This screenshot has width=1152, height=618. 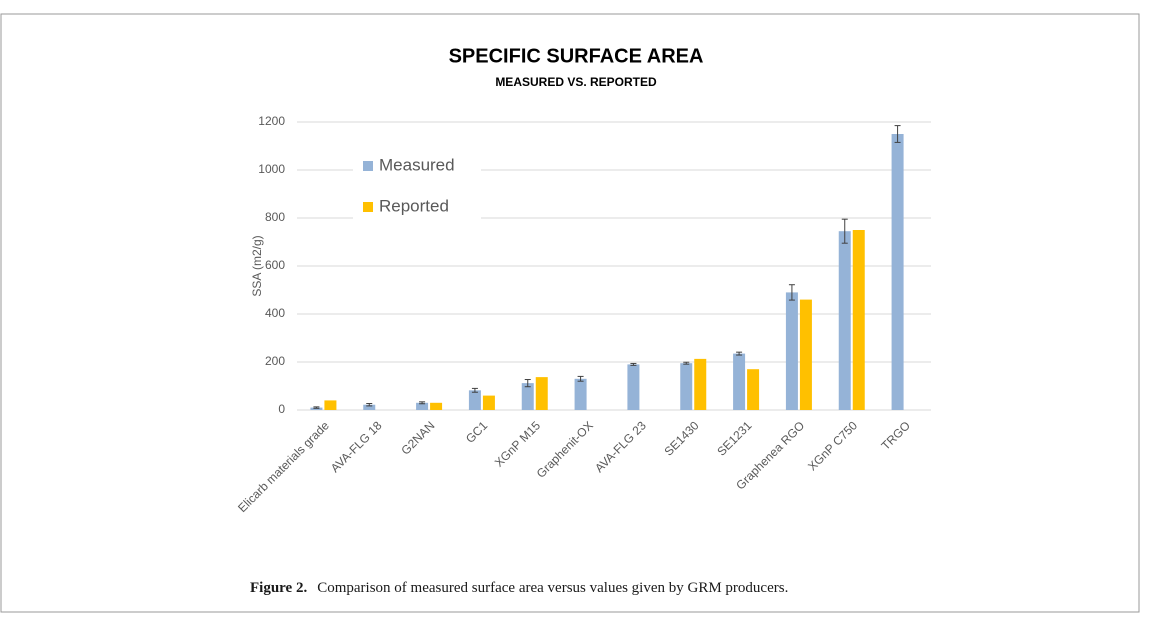 I want to click on y-axis-label: SSA (m2/g), so click(x=257, y=265).